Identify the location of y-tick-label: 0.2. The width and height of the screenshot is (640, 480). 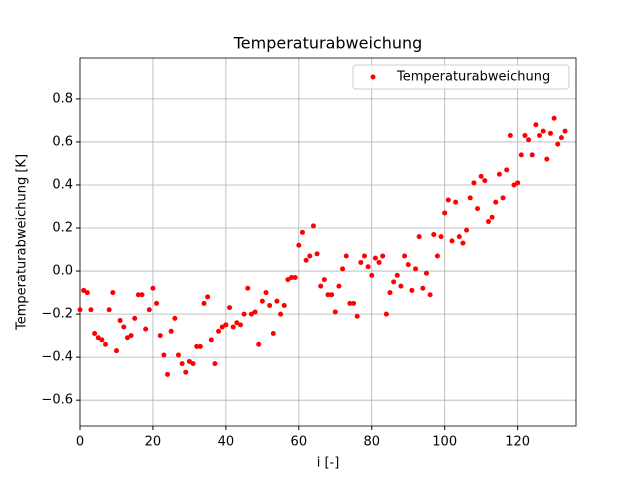
(62, 228).